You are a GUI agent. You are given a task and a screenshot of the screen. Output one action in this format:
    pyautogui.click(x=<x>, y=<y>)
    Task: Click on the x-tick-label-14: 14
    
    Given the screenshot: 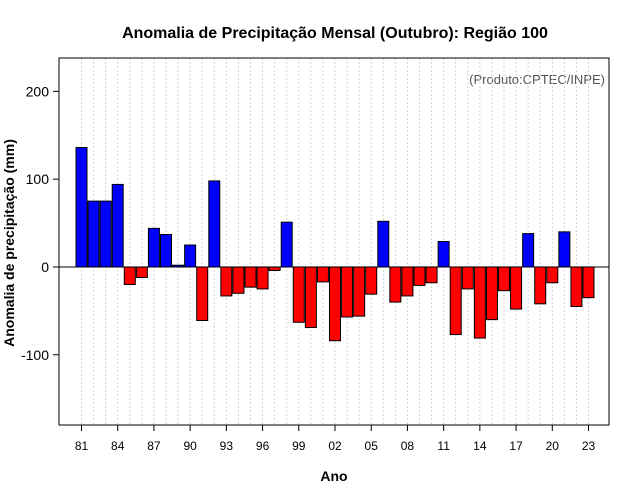 What is the action you would take?
    pyautogui.click(x=480, y=446)
    